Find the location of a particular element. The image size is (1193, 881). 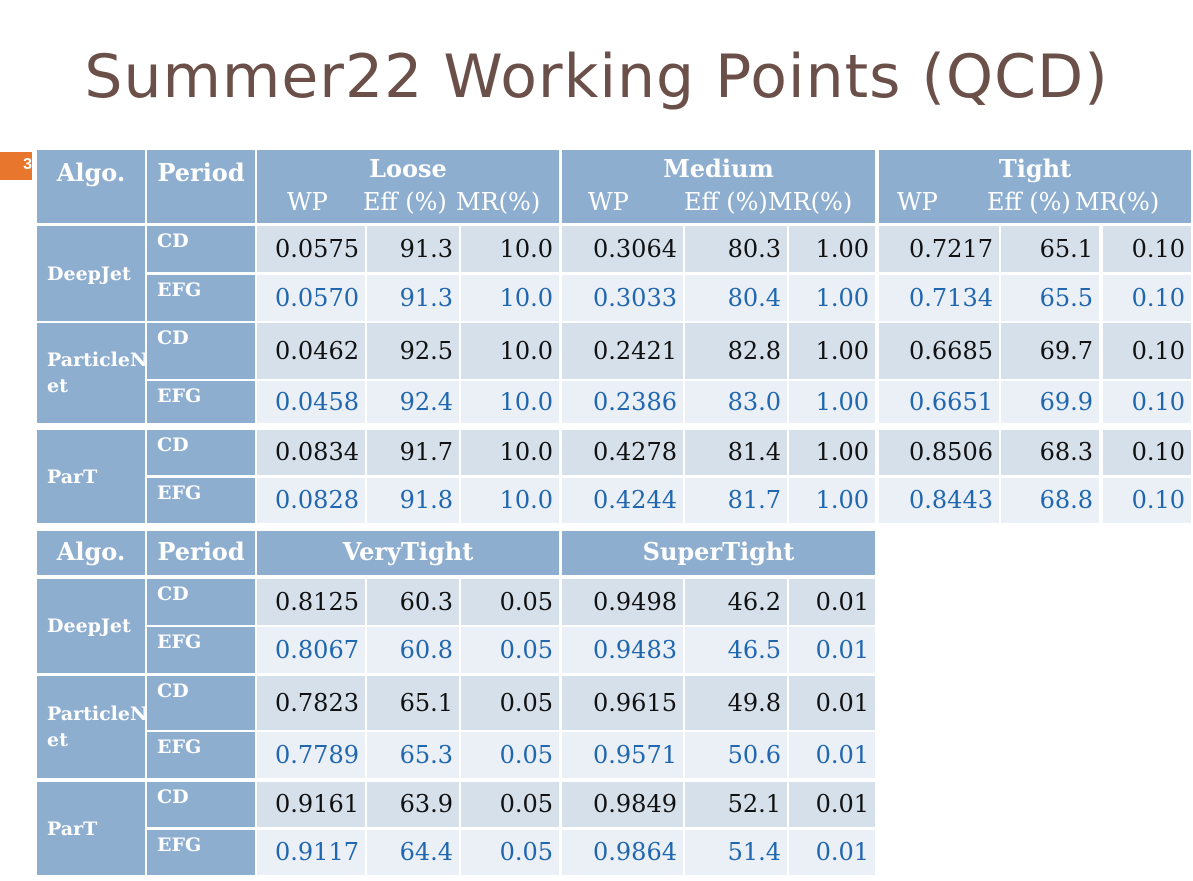

group-header-medium: Medium WP Eff (%) MR(%) is located at coordinates (718, 186).